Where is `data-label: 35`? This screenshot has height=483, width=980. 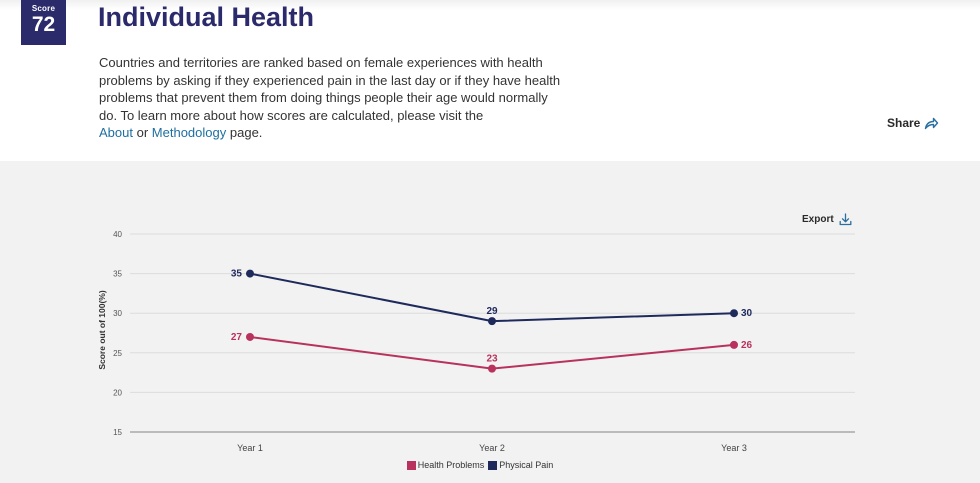 data-label: 35 is located at coordinates (237, 274).